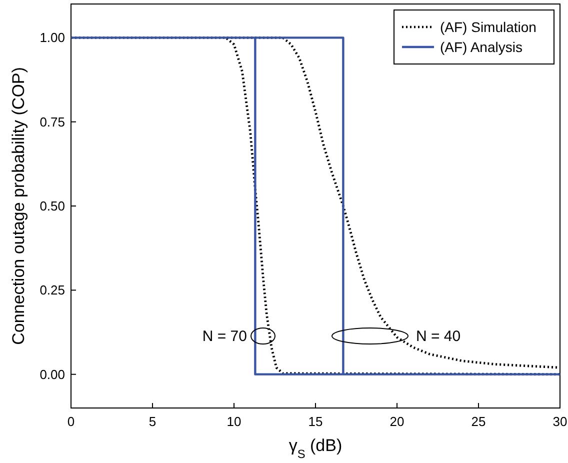  What do you see at coordinates (481, 47) in the screenshot?
I see `legend-label: (AF) Analysis` at bounding box center [481, 47].